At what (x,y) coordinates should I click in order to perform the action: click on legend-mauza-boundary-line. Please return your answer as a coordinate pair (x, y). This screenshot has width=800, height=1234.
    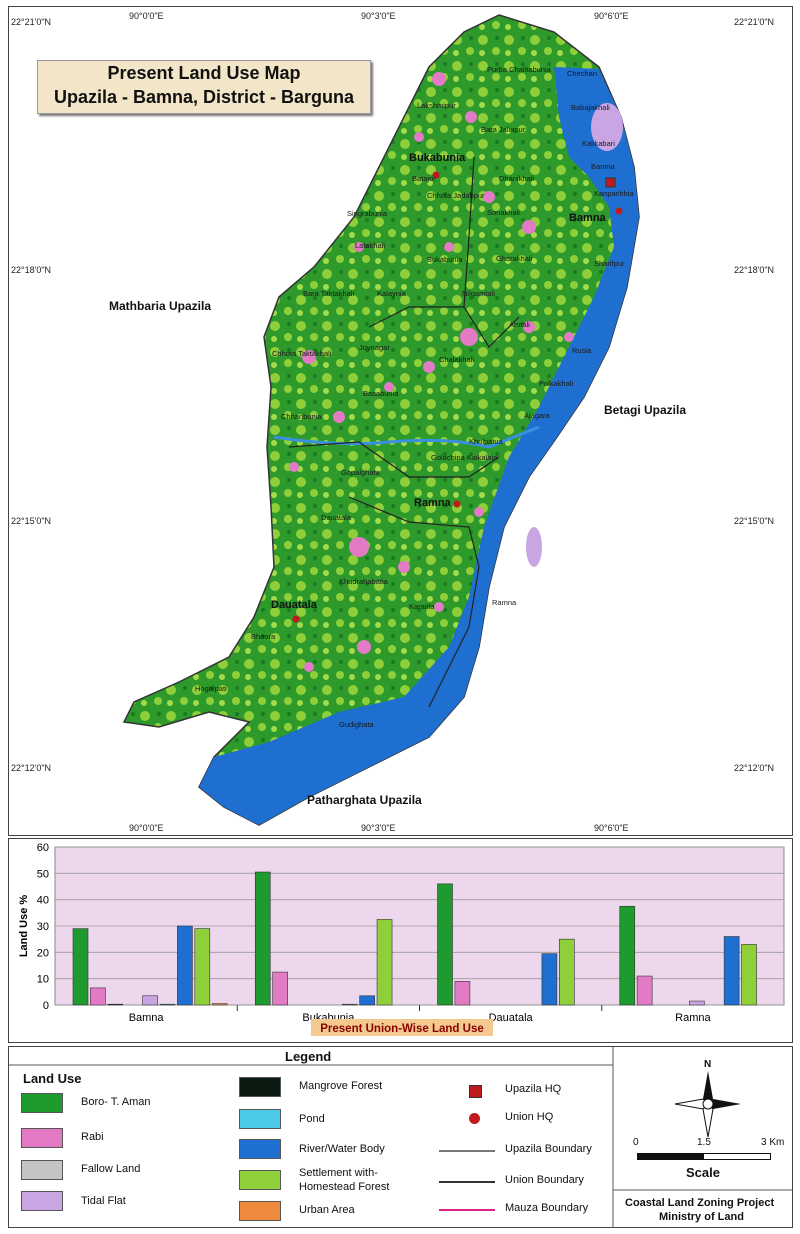
    Looking at the image, I should click on (467, 1210).